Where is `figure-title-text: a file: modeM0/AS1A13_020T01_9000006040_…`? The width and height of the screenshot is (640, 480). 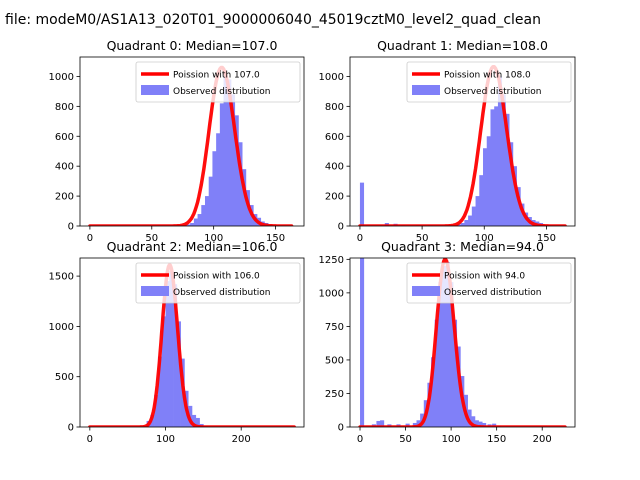 figure-title-text: a file: modeM0/AS1A13_020T01_9000006040_… is located at coordinates (270, 20).